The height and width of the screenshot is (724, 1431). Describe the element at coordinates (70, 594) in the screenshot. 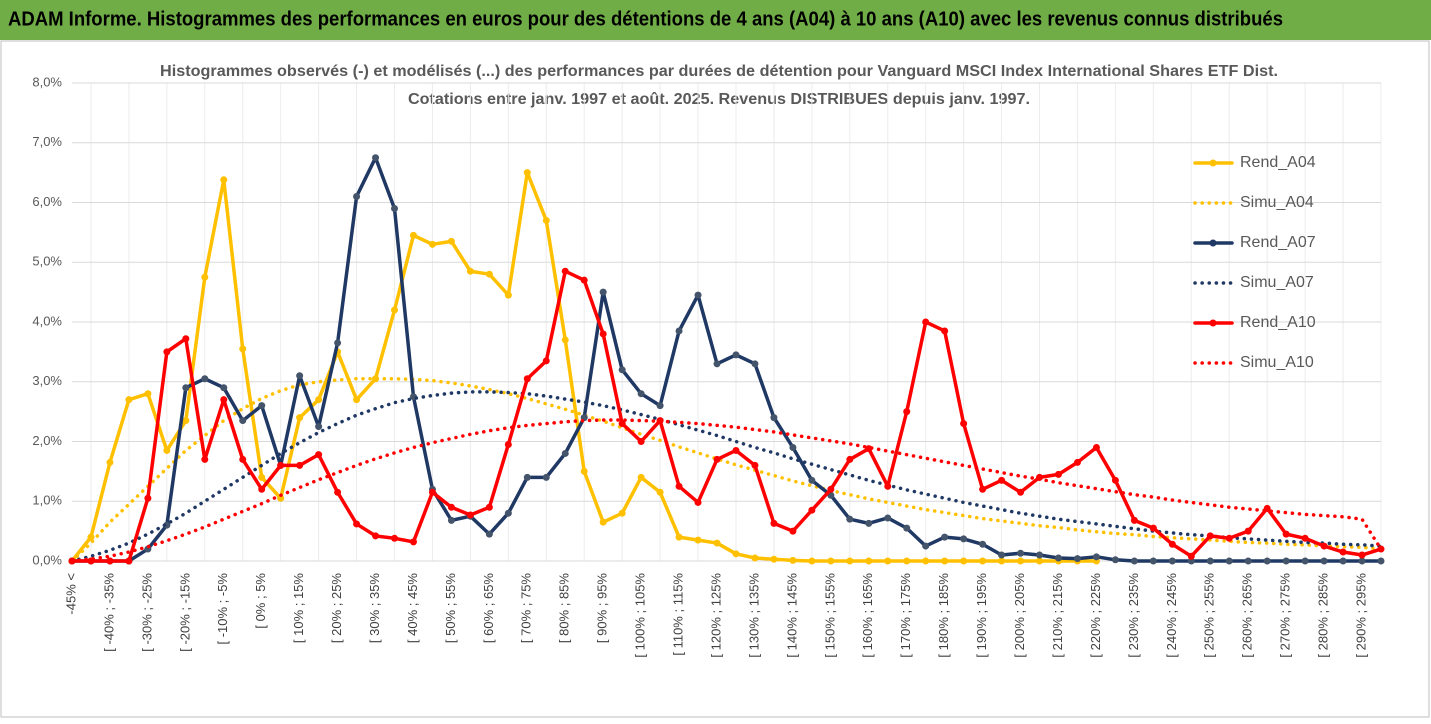

I see `x-tick-label: -45% <` at that location.